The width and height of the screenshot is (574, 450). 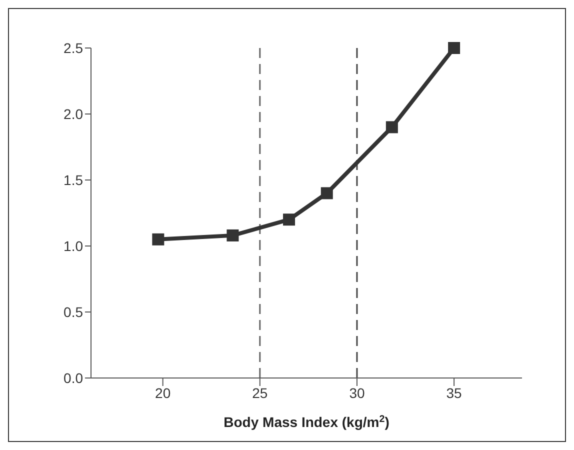 What do you see at coordinates (357, 392) in the screenshot?
I see `x-tick-label: 30` at bounding box center [357, 392].